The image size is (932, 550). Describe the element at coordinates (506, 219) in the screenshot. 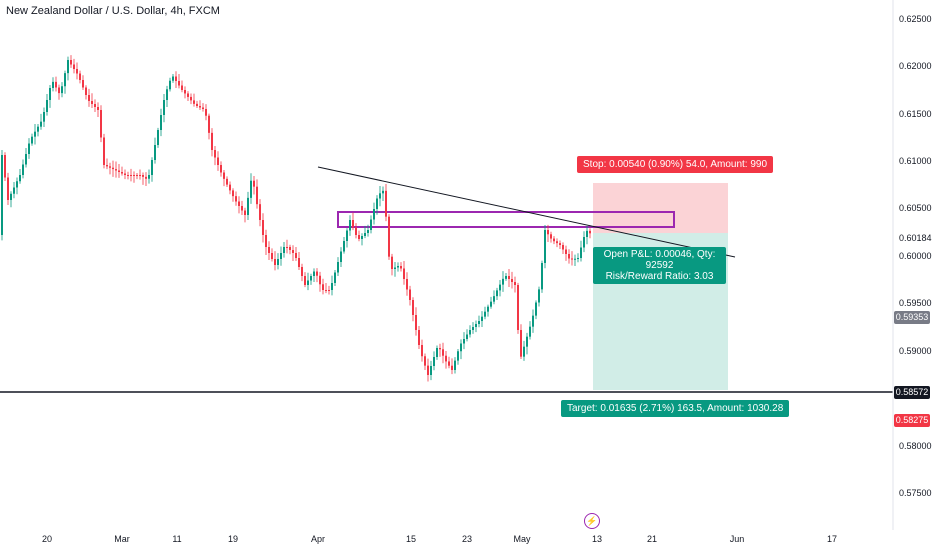

I see `resistance-rectangle` at that location.